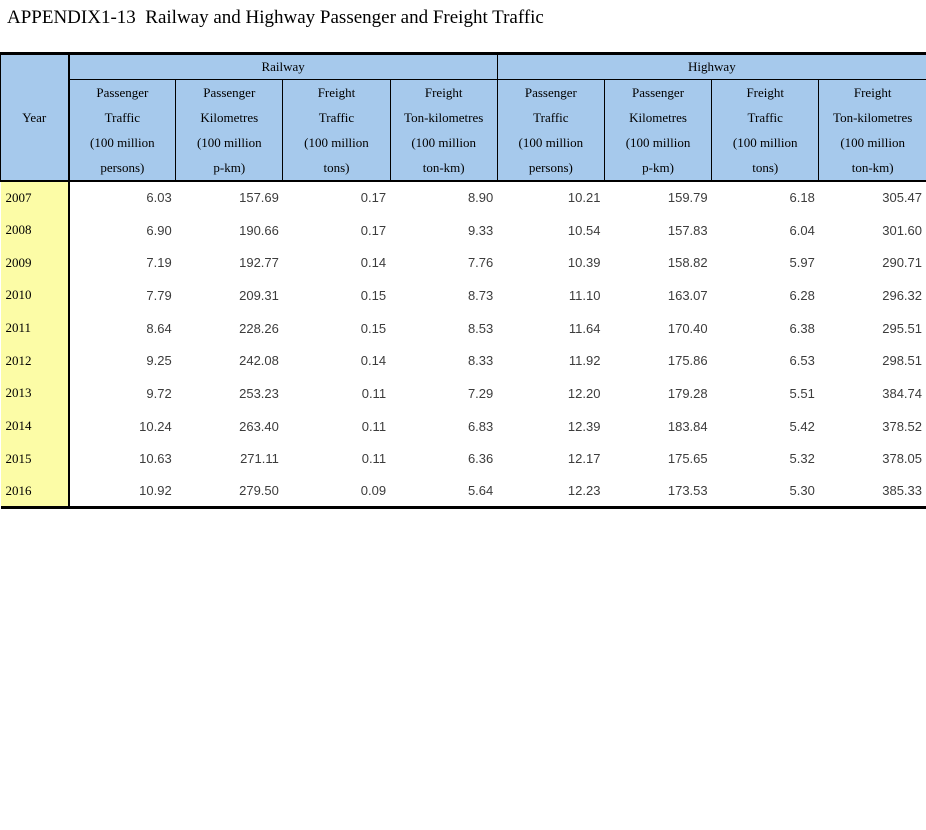 The image size is (926, 830). What do you see at coordinates (902, 328) in the screenshot?
I see `value-cell: 295.51` at bounding box center [902, 328].